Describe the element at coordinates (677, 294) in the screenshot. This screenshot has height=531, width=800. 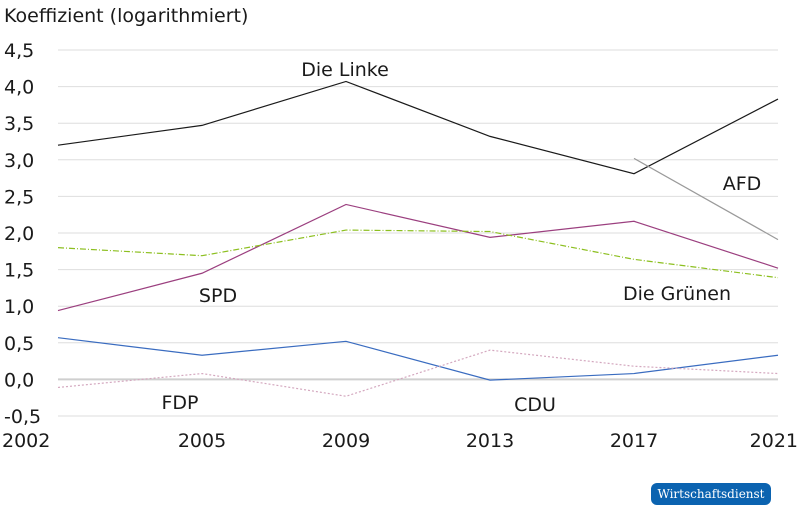
I see `series-label: Die Grünen` at that location.